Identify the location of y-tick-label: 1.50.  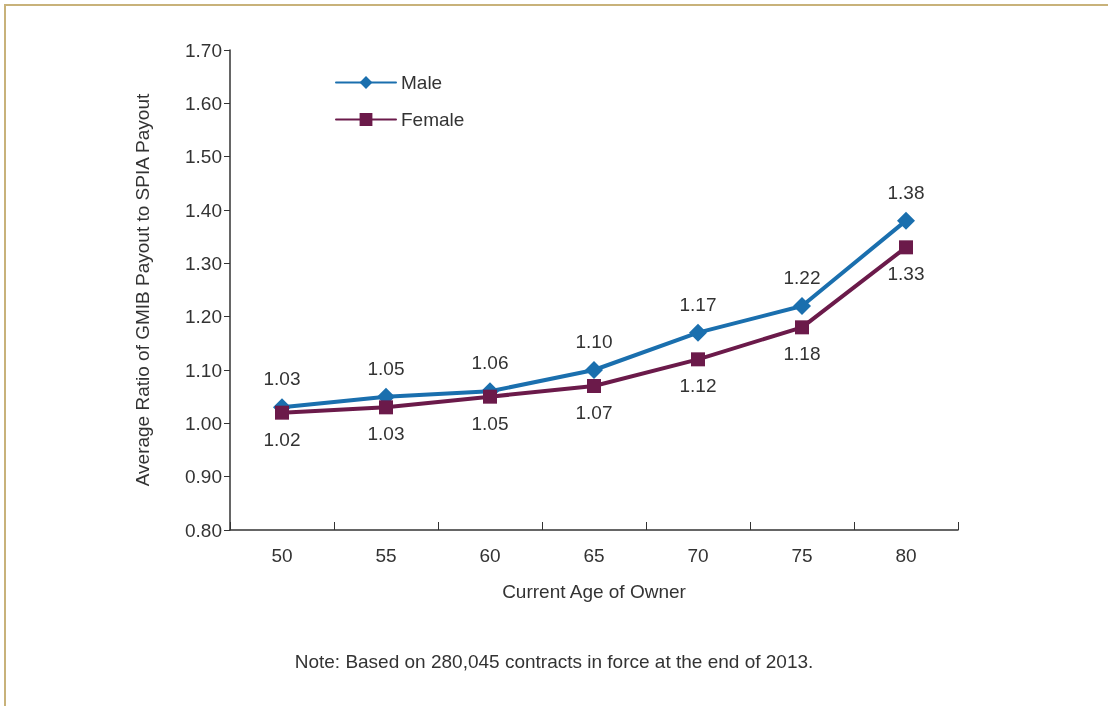
(203, 157).